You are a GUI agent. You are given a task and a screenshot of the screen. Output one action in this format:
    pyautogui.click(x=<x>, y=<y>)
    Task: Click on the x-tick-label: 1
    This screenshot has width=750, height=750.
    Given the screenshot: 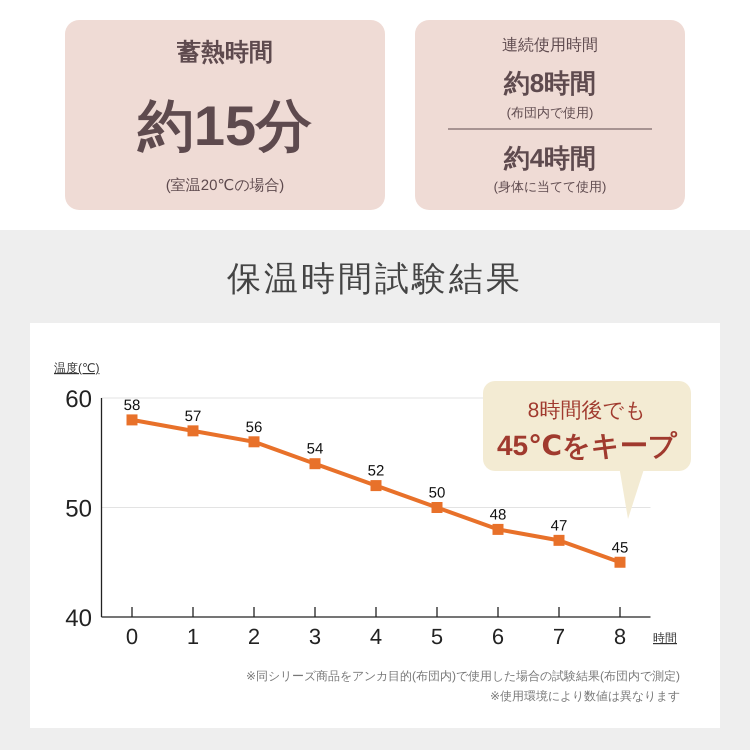 What is the action you would take?
    pyautogui.click(x=193, y=636)
    